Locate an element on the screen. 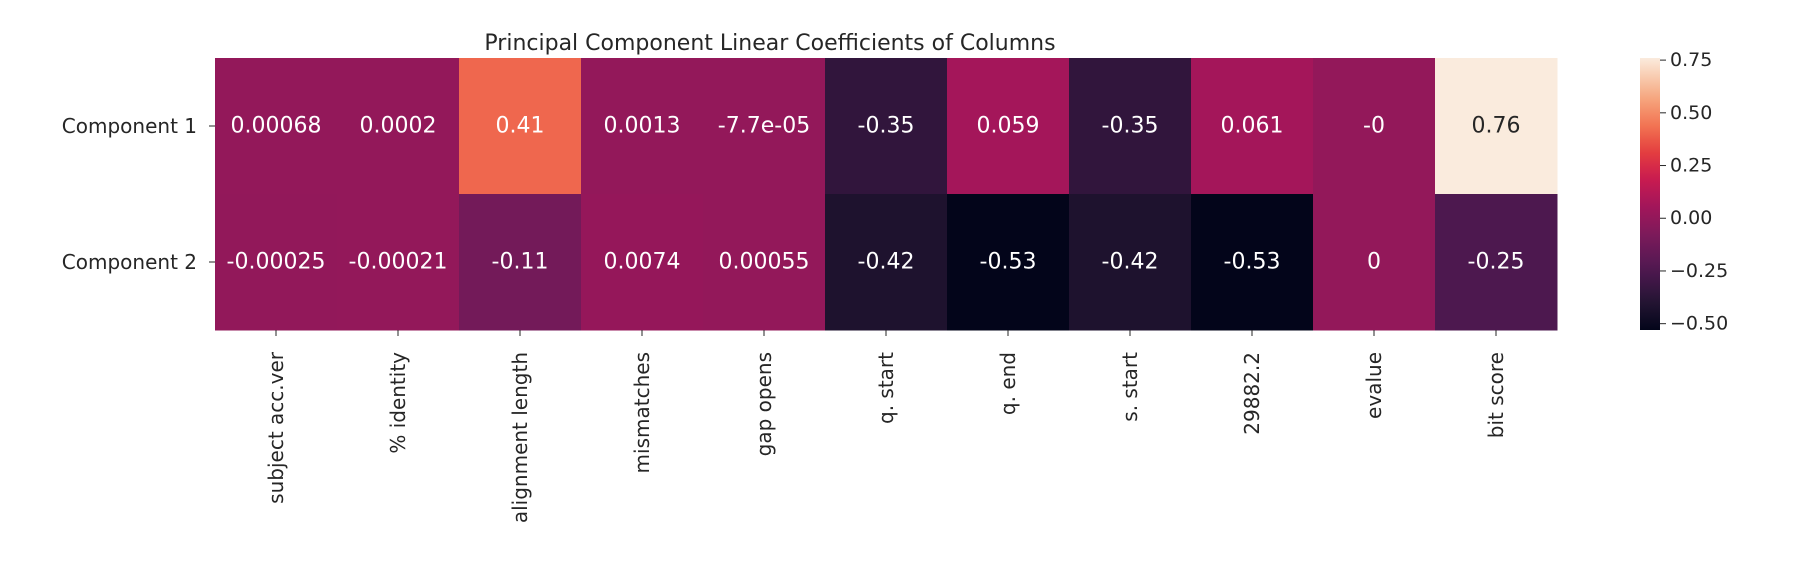  cell-value-label: -0.00025 is located at coordinates (276, 262).